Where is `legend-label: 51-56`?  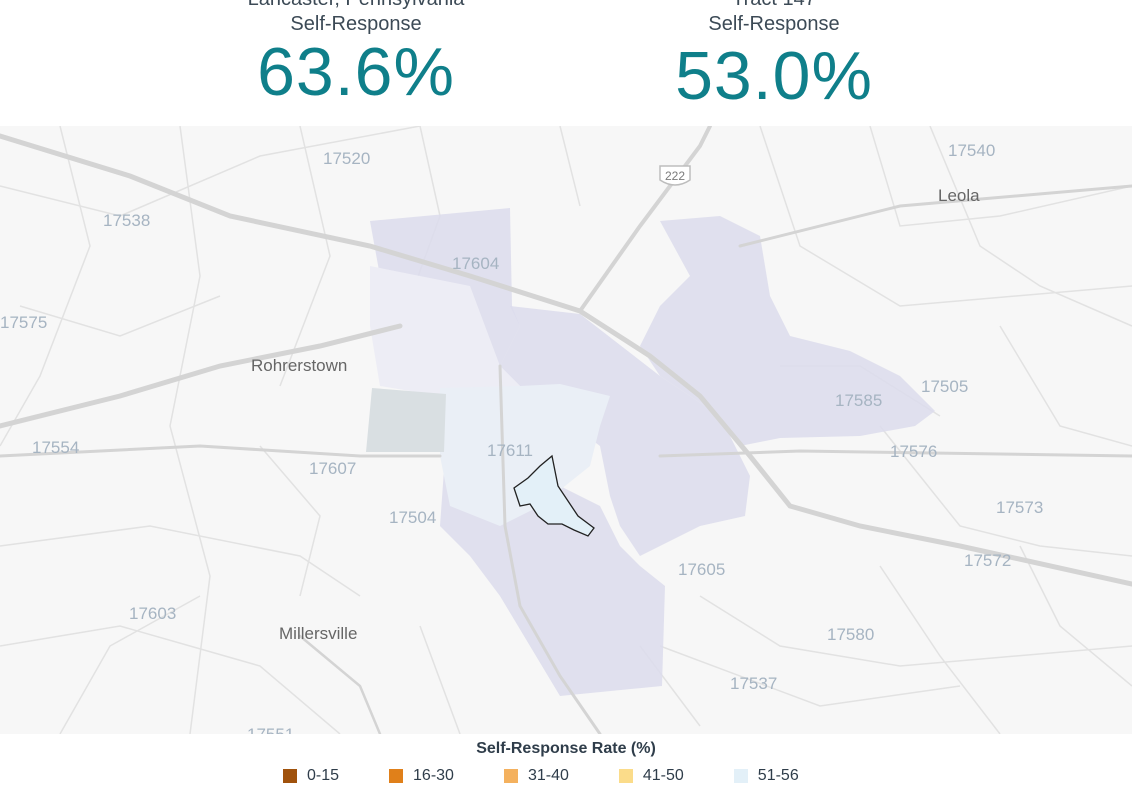
legend-label: 51-56 is located at coordinates (778, 775).